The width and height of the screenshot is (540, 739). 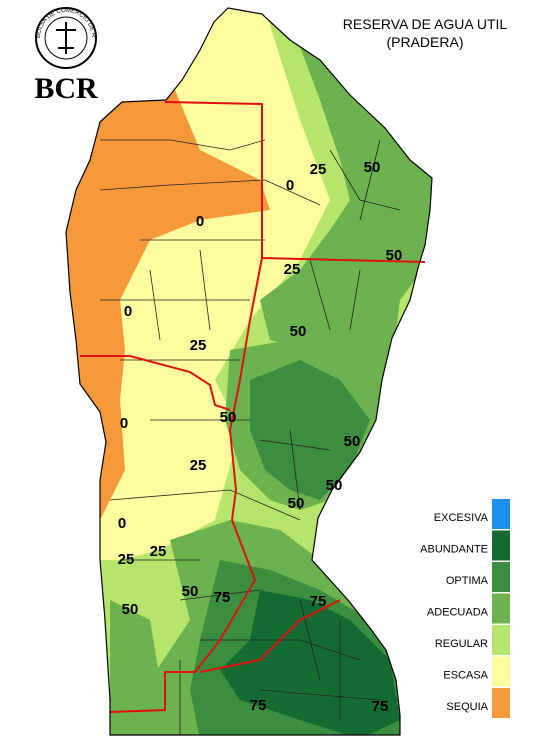 I want to click on legend-label: EXCESIVA, so click(x=461, y=518).